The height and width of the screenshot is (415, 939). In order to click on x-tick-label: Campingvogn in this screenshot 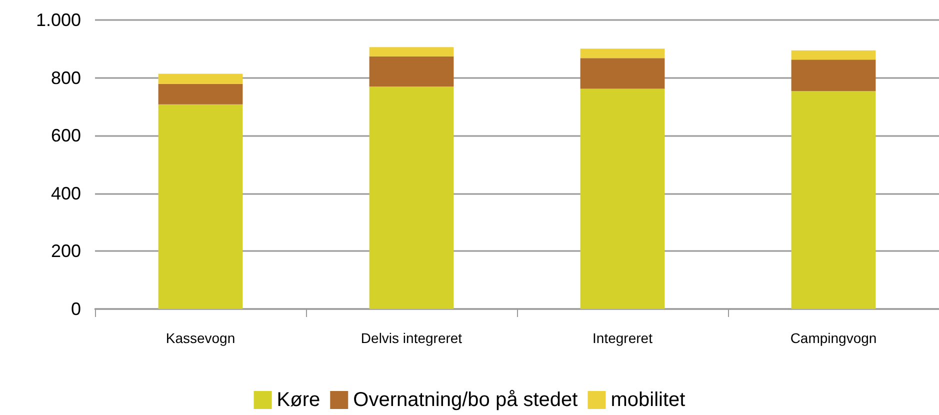, I will do `click(833, 338)`.